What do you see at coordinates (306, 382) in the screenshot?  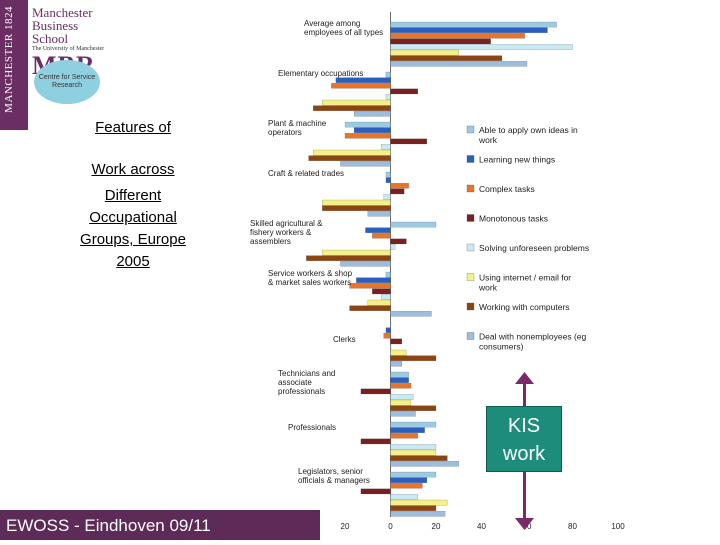 I see `category-label-8: Technicians and associate professionals` at bounding box center [306, 382].